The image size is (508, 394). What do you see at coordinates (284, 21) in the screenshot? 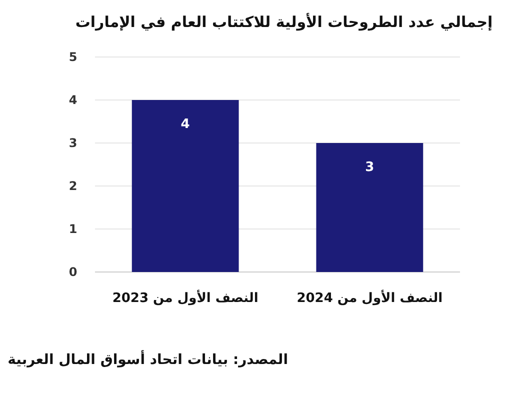
I see `chart-title: إجمالي عدد الطروحات الأولية للاكتتاب العام في الإمارات` at bounding box center [284, 21].